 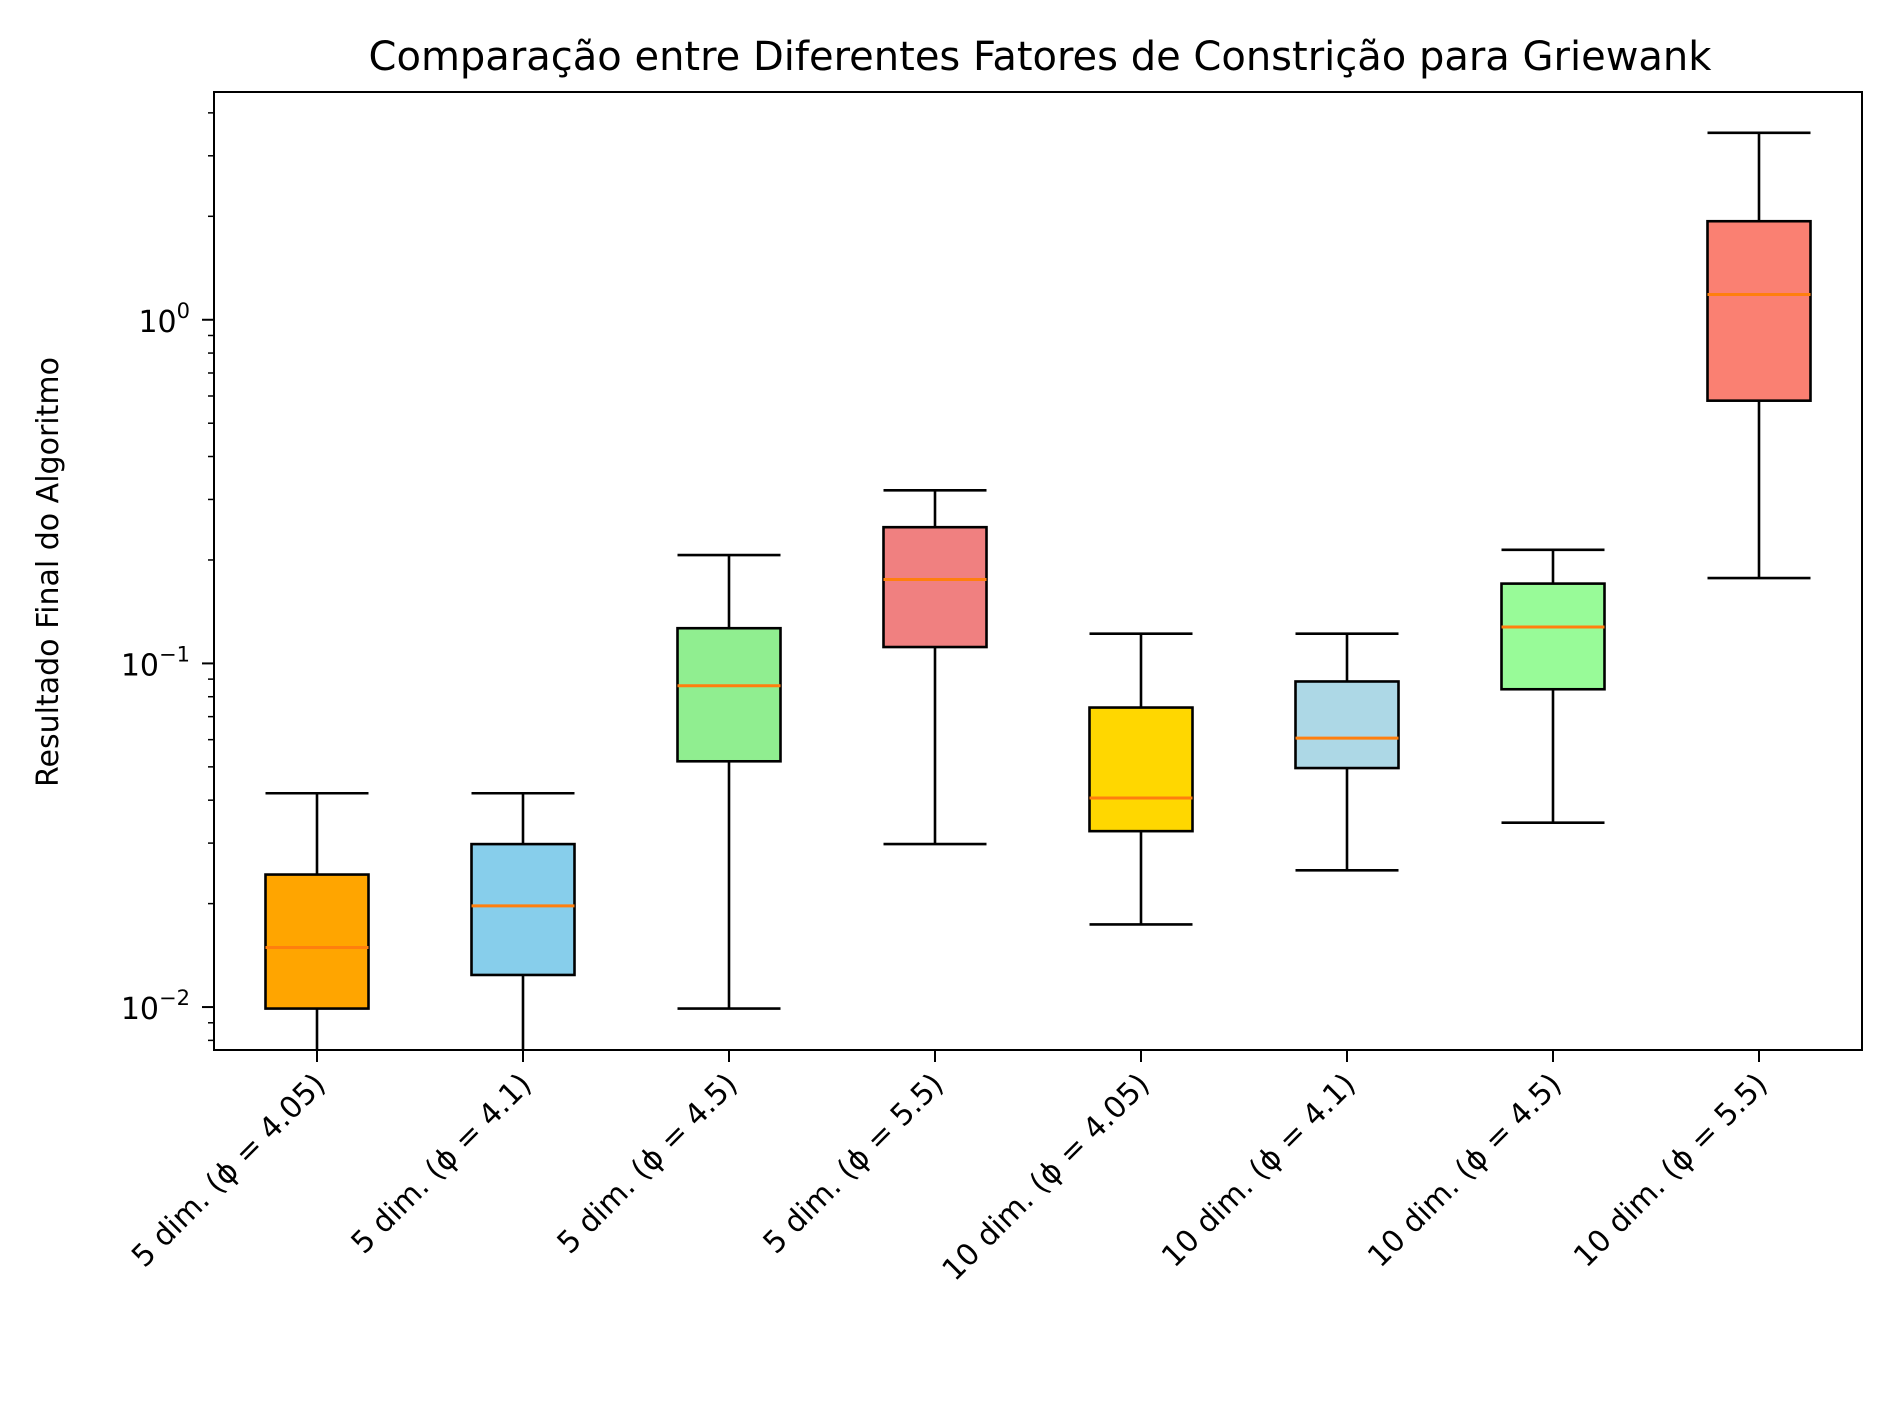 What do you see at coordinates (1671, 1171) in the screenshot?
I see `x-tick-label-8: 10 dim. (ϕ = 5.5)` at bounding box center [1671, 1171].